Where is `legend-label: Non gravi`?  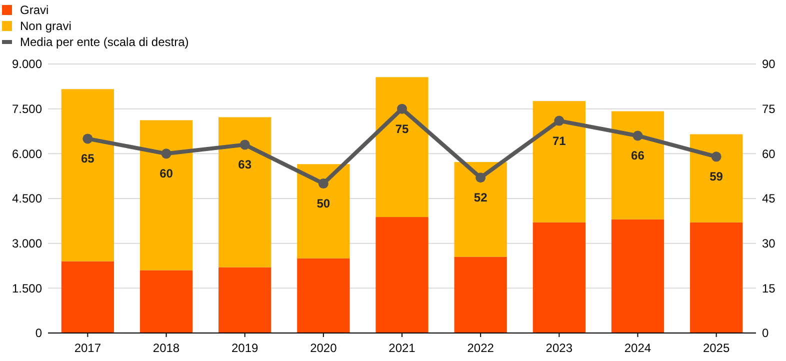 legend-label: Non gravi is located at coordinates (46, 26).